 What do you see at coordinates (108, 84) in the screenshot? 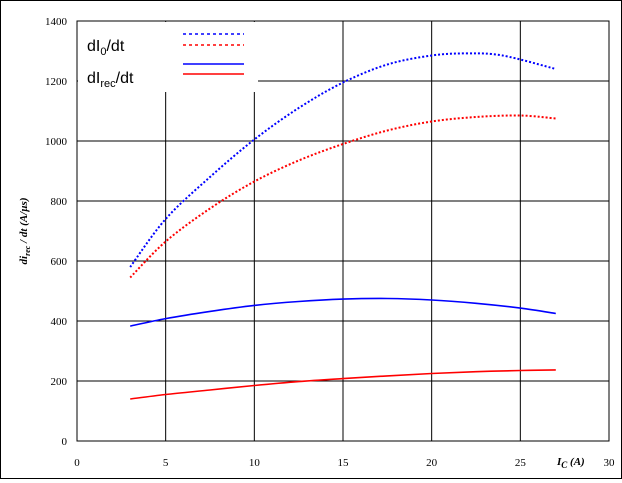
I see `legend-label-dIrec-sub: rec` at bounding box center [108, 84].